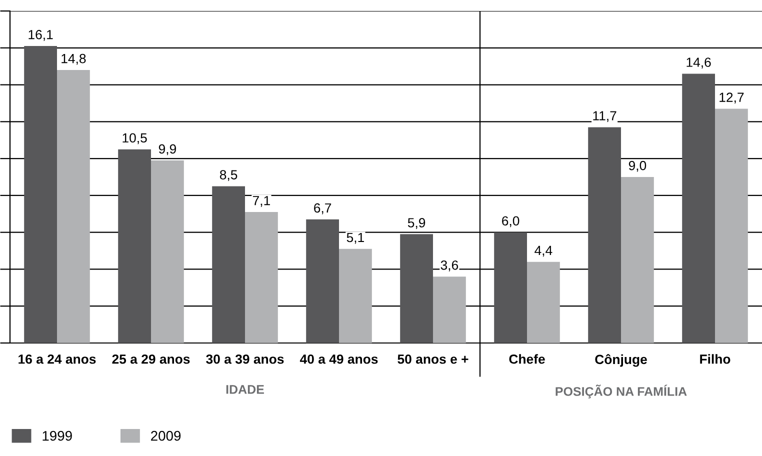  I want to click on data-label: 7,1, so click(261, 201).